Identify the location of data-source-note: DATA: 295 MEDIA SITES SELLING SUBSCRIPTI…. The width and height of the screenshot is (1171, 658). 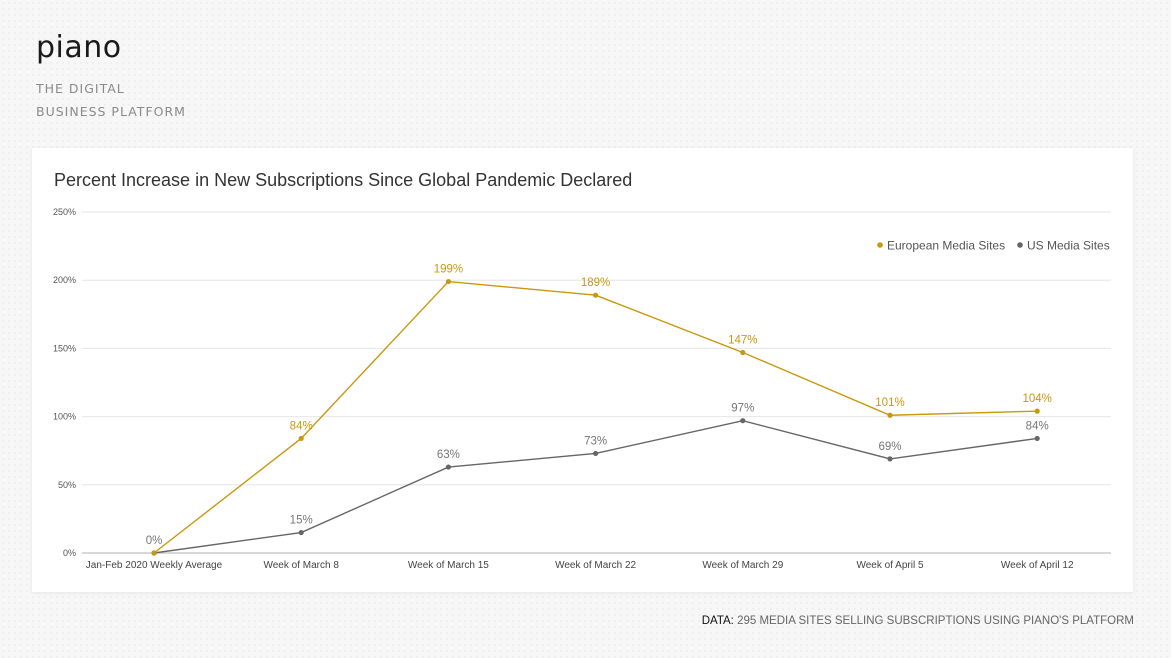
(918, 621).